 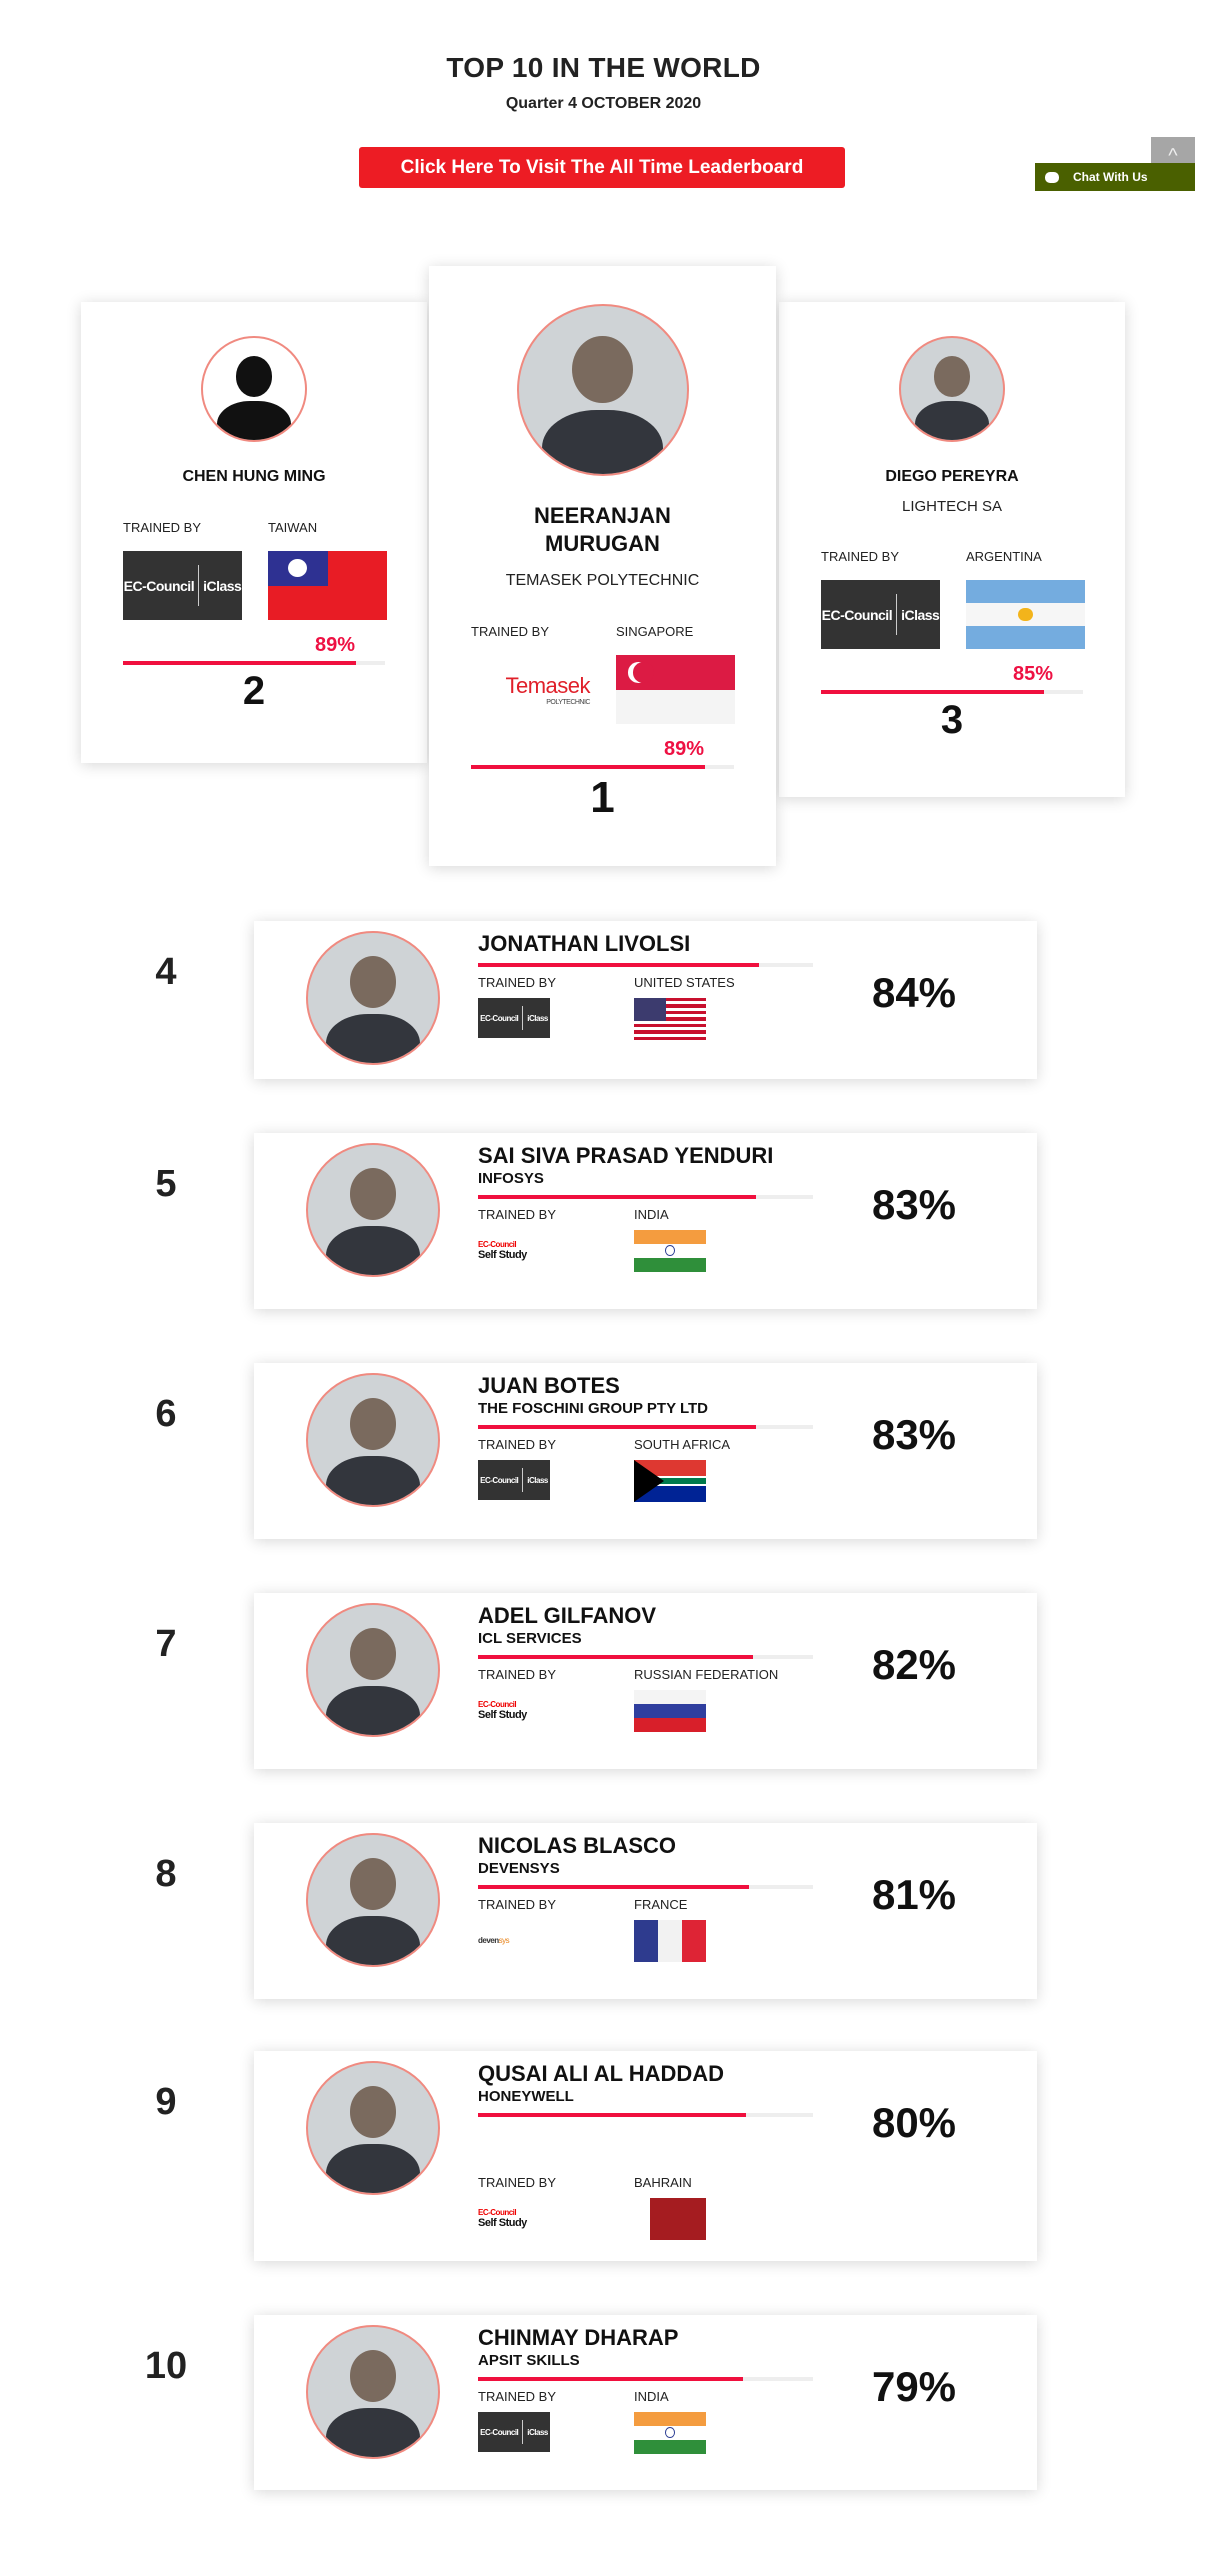 What do you see at coordinates (914, 1894) in the screenshot?
I see `score-percent: 81%` at bounding box center [914, 1894].